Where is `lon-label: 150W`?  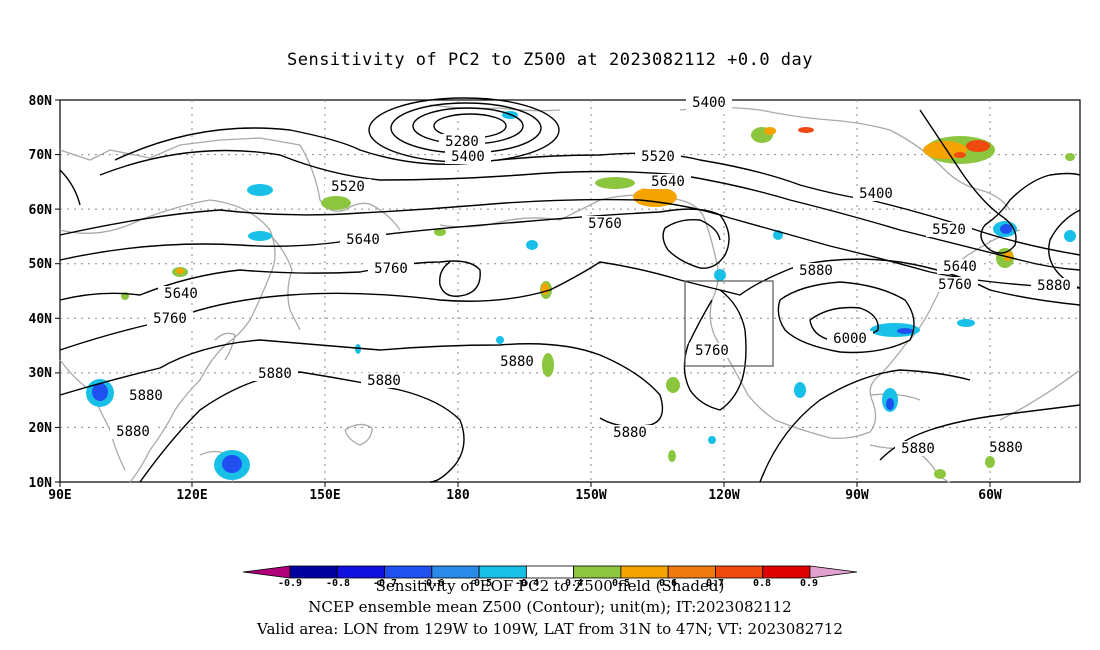 lon-label: 150W is located at coordinates (590, 495).